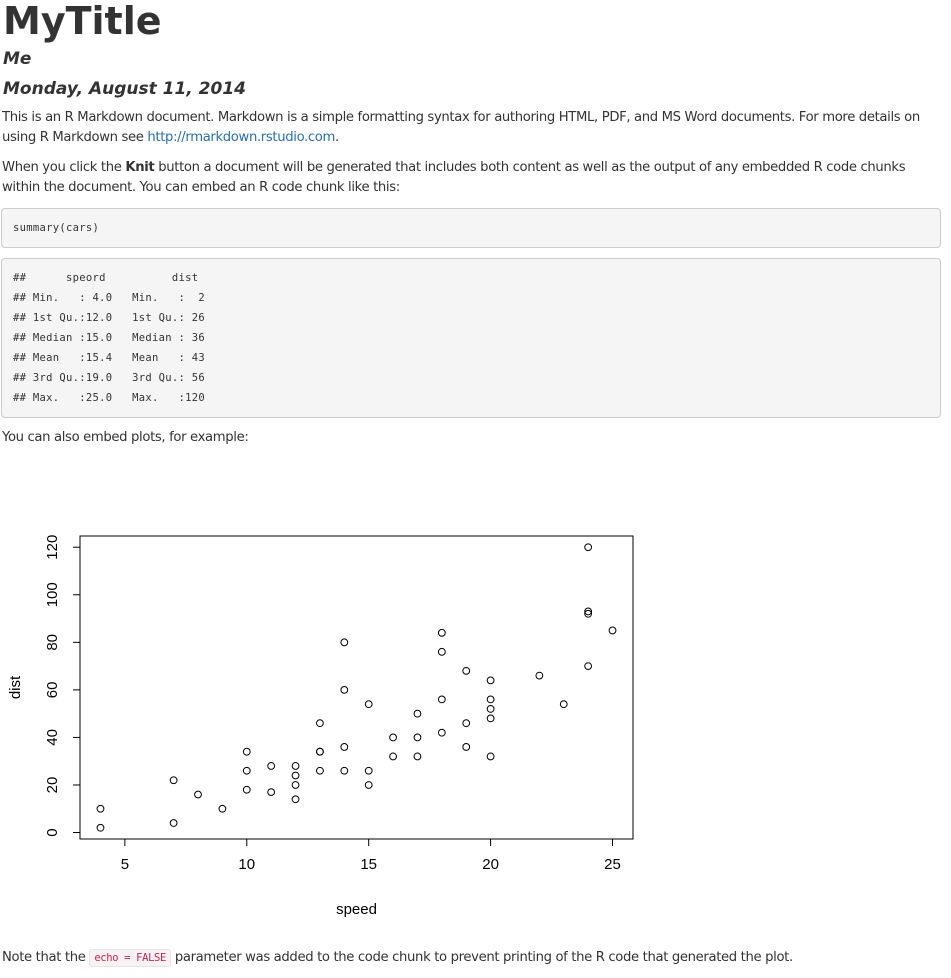 The image size is (951, 978). What do you see at coordinates (130, 958) in the screenshot?
I see `inline-code-echo: echo = FALSE` at bounding box center [130, 958].